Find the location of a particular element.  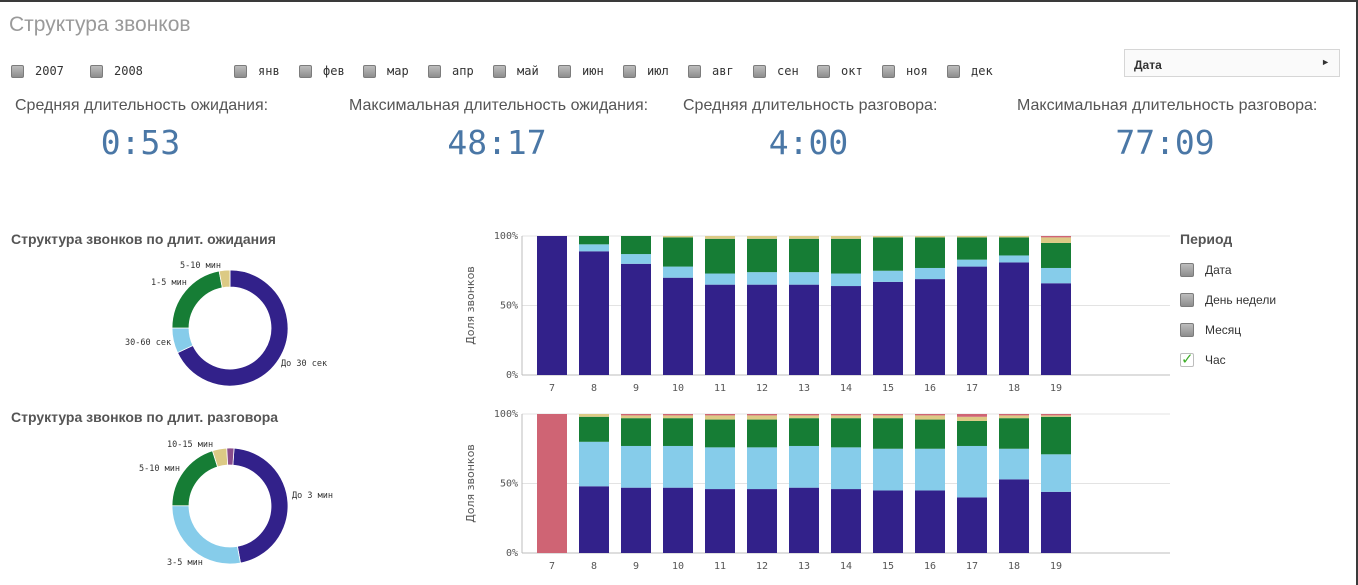

month-filter-jun: июн is located at coordinates (581, 71).